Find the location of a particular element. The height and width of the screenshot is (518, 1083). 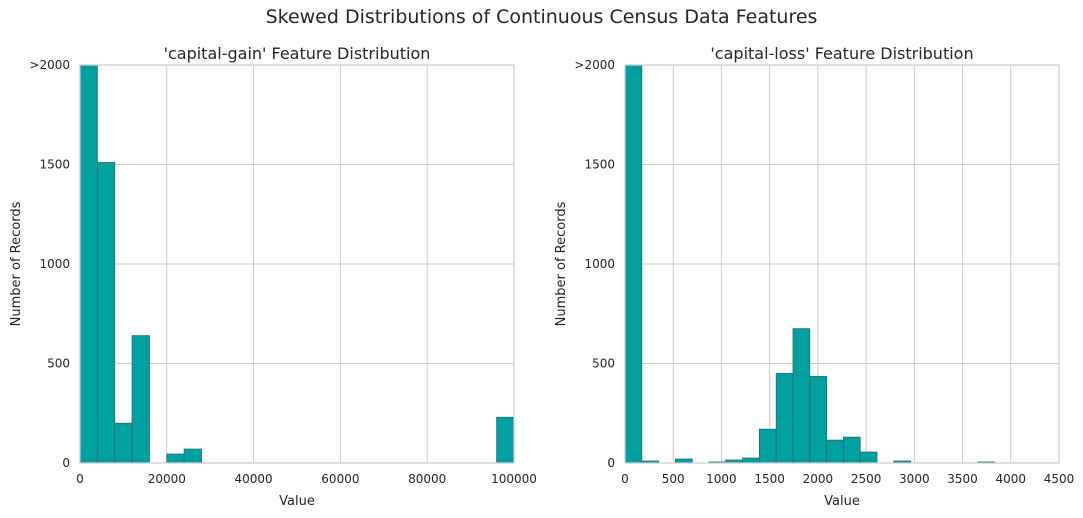

x-tick-label: 20000 is located at coordinates (167, 479).